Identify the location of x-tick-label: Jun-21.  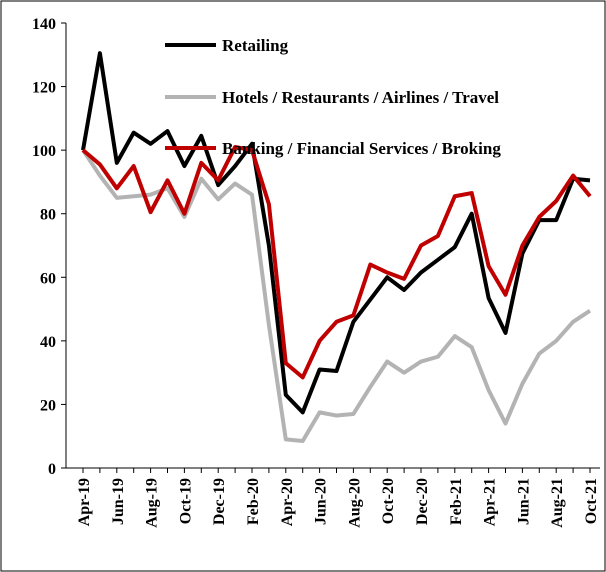
(523, 501).